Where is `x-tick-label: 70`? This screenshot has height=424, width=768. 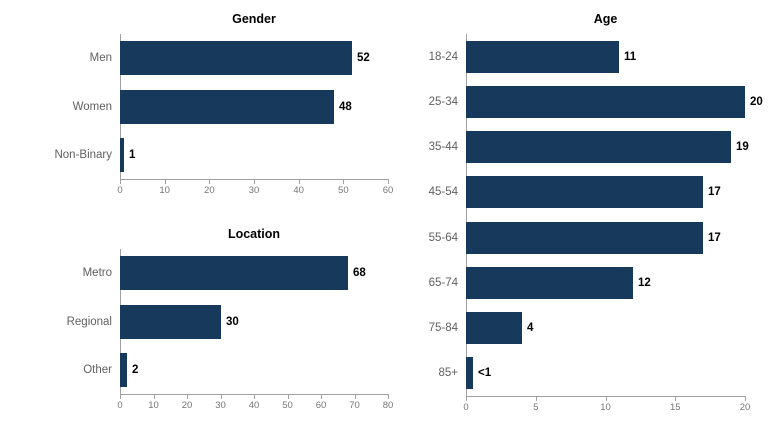 x-tick-label: 70 is located at coordinates (354, 405).